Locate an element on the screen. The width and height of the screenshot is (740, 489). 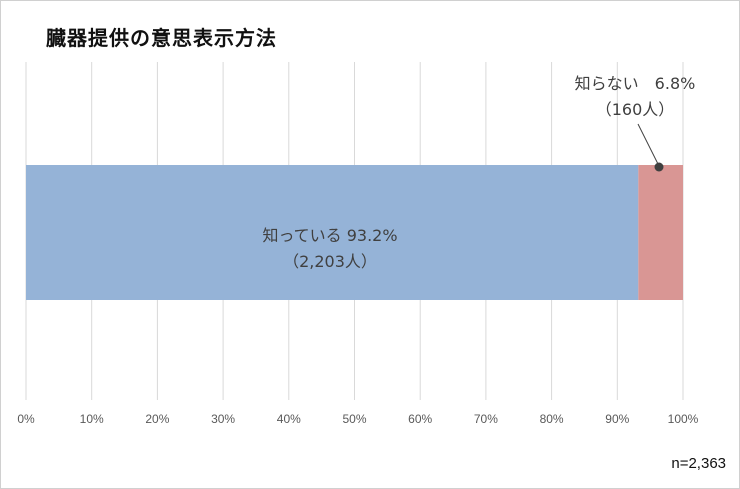
x-tick-label: 60% is located at coordinates (420, 419).